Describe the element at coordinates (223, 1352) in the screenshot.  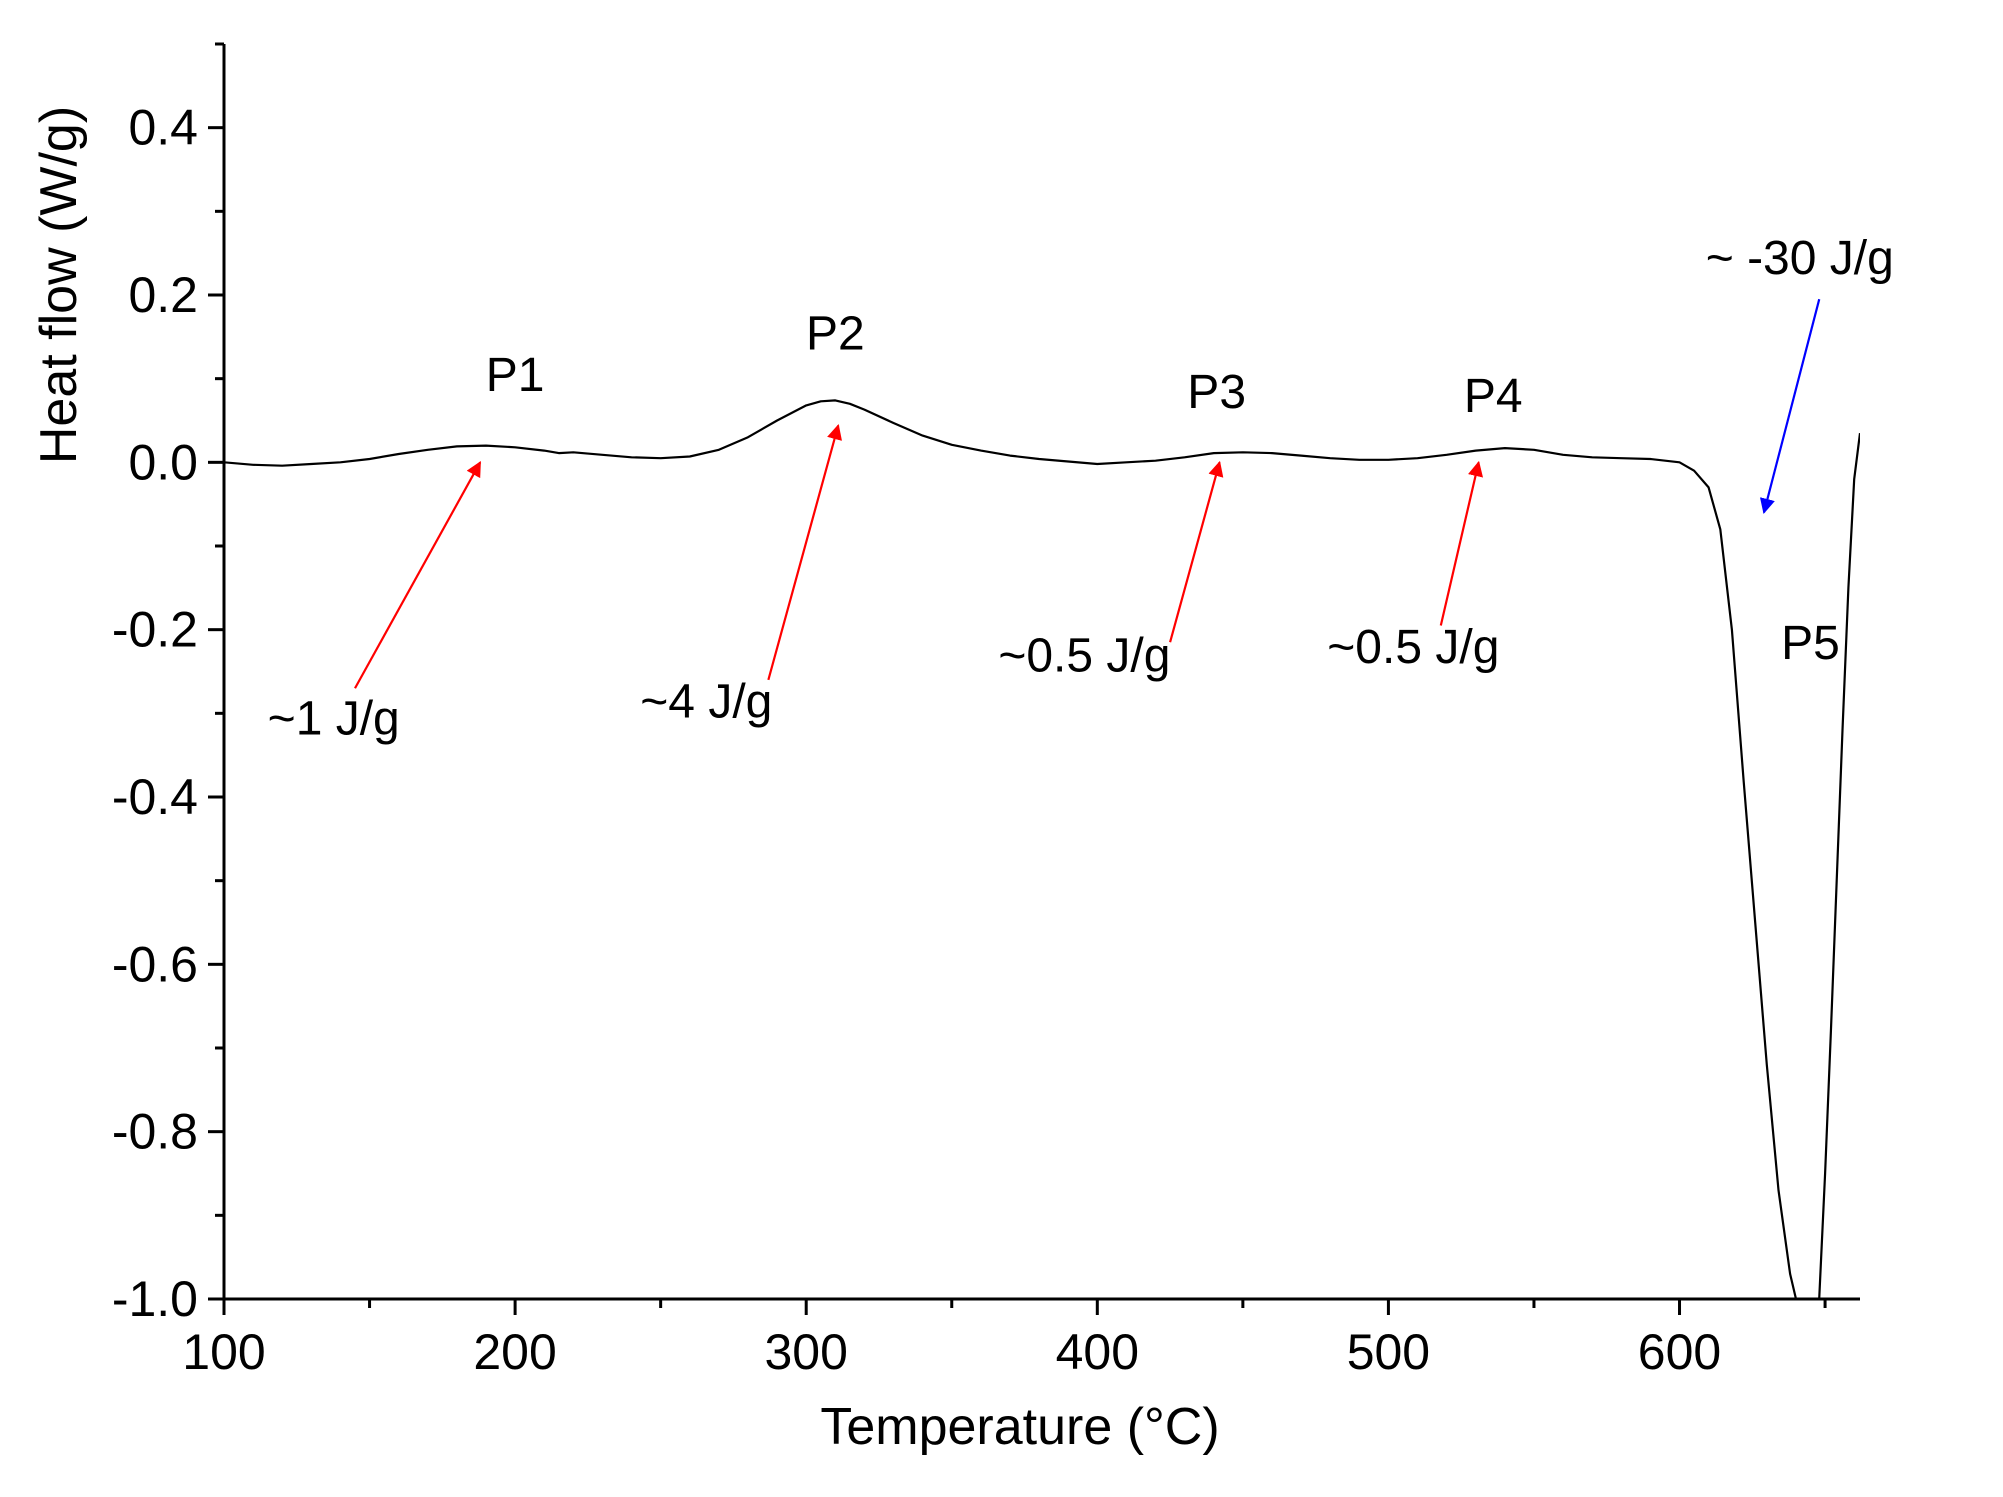
I see `x-tick-label: 100` at that location.